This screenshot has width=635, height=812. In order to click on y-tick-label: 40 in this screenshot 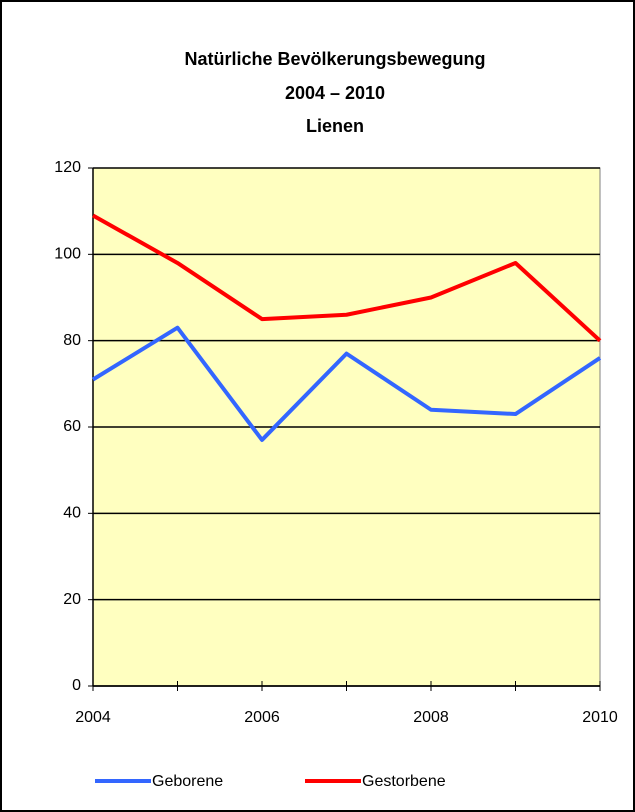, I will do `click(72, 513)`.